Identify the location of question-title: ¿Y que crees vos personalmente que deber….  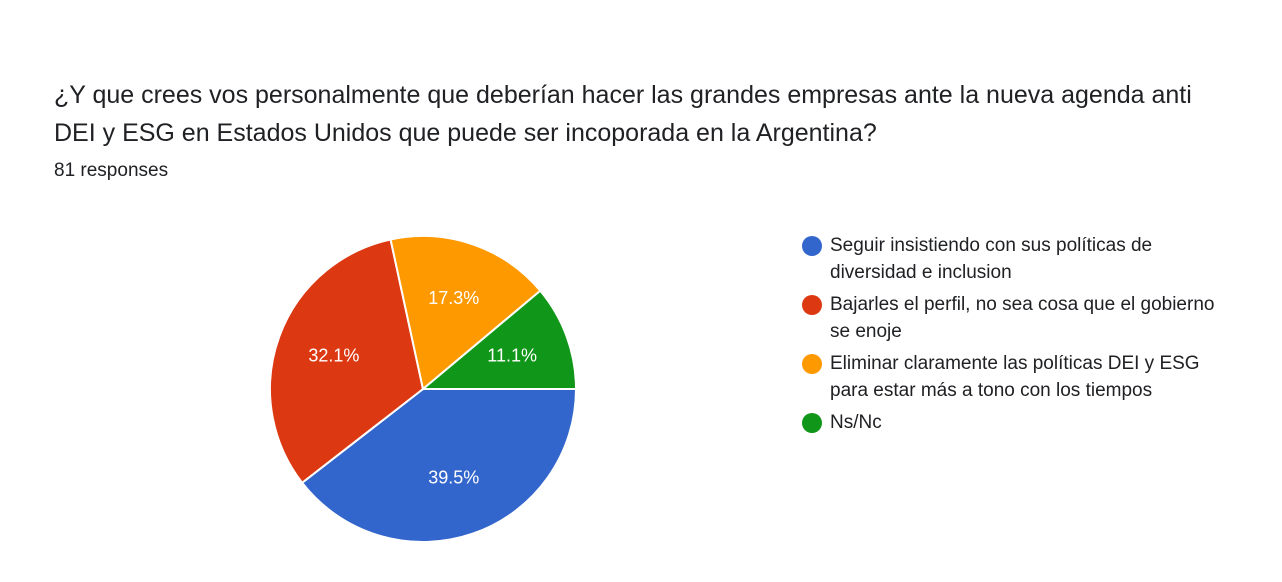
(623, 114).